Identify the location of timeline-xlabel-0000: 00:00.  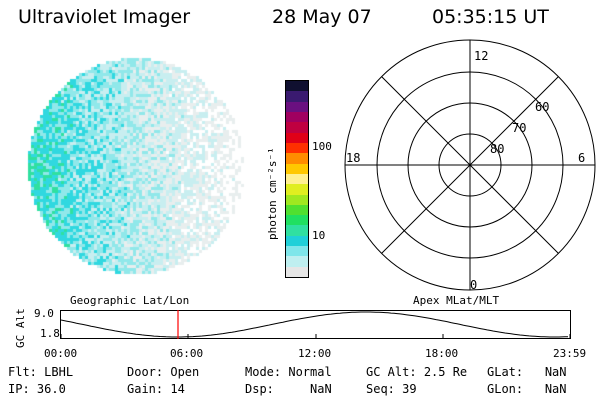
(61, 353).